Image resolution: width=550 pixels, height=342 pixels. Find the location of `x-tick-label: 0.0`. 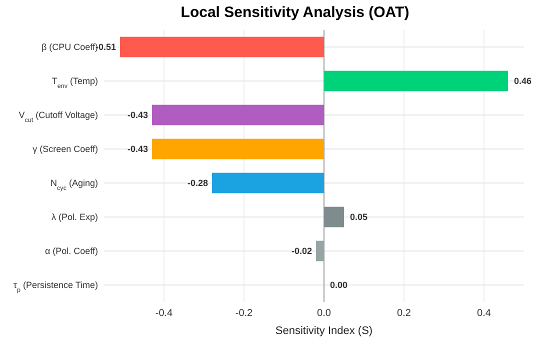

x-tick-label: 0.0 is located at coordinates (324, 313).